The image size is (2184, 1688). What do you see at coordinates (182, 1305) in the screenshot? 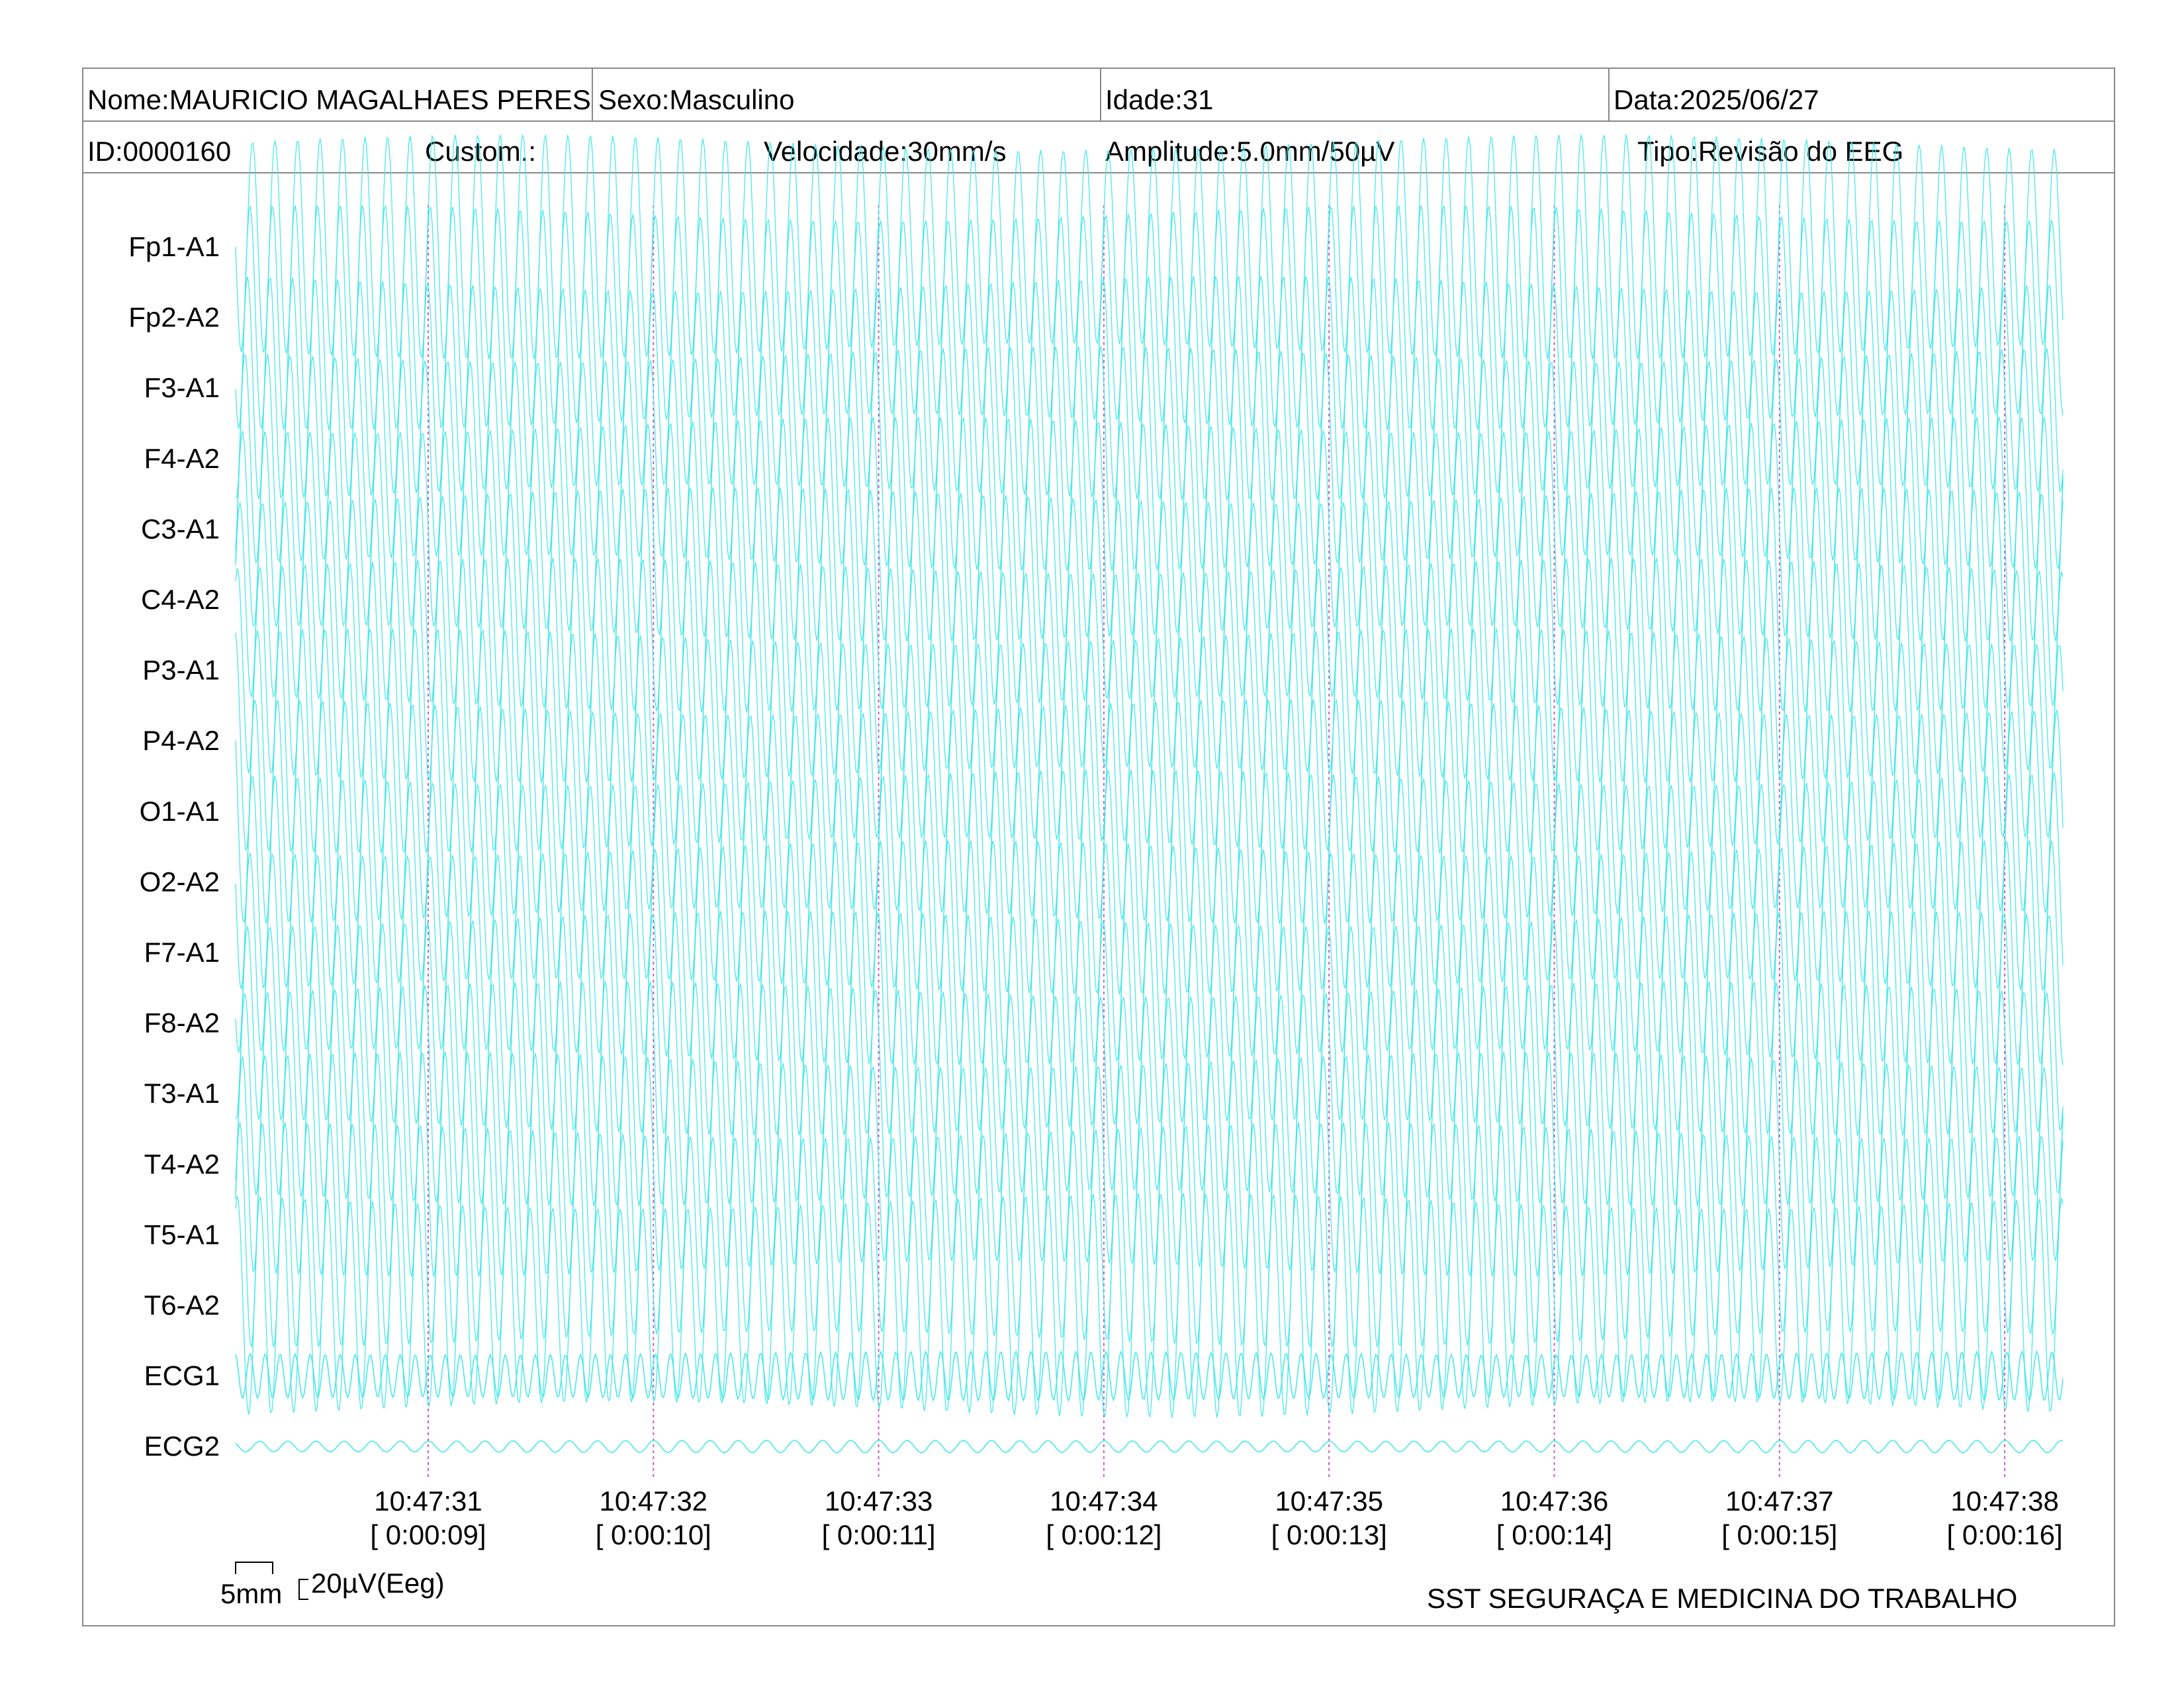
I see `channel-label: T6-A2` at bounding box center [182, 1305].